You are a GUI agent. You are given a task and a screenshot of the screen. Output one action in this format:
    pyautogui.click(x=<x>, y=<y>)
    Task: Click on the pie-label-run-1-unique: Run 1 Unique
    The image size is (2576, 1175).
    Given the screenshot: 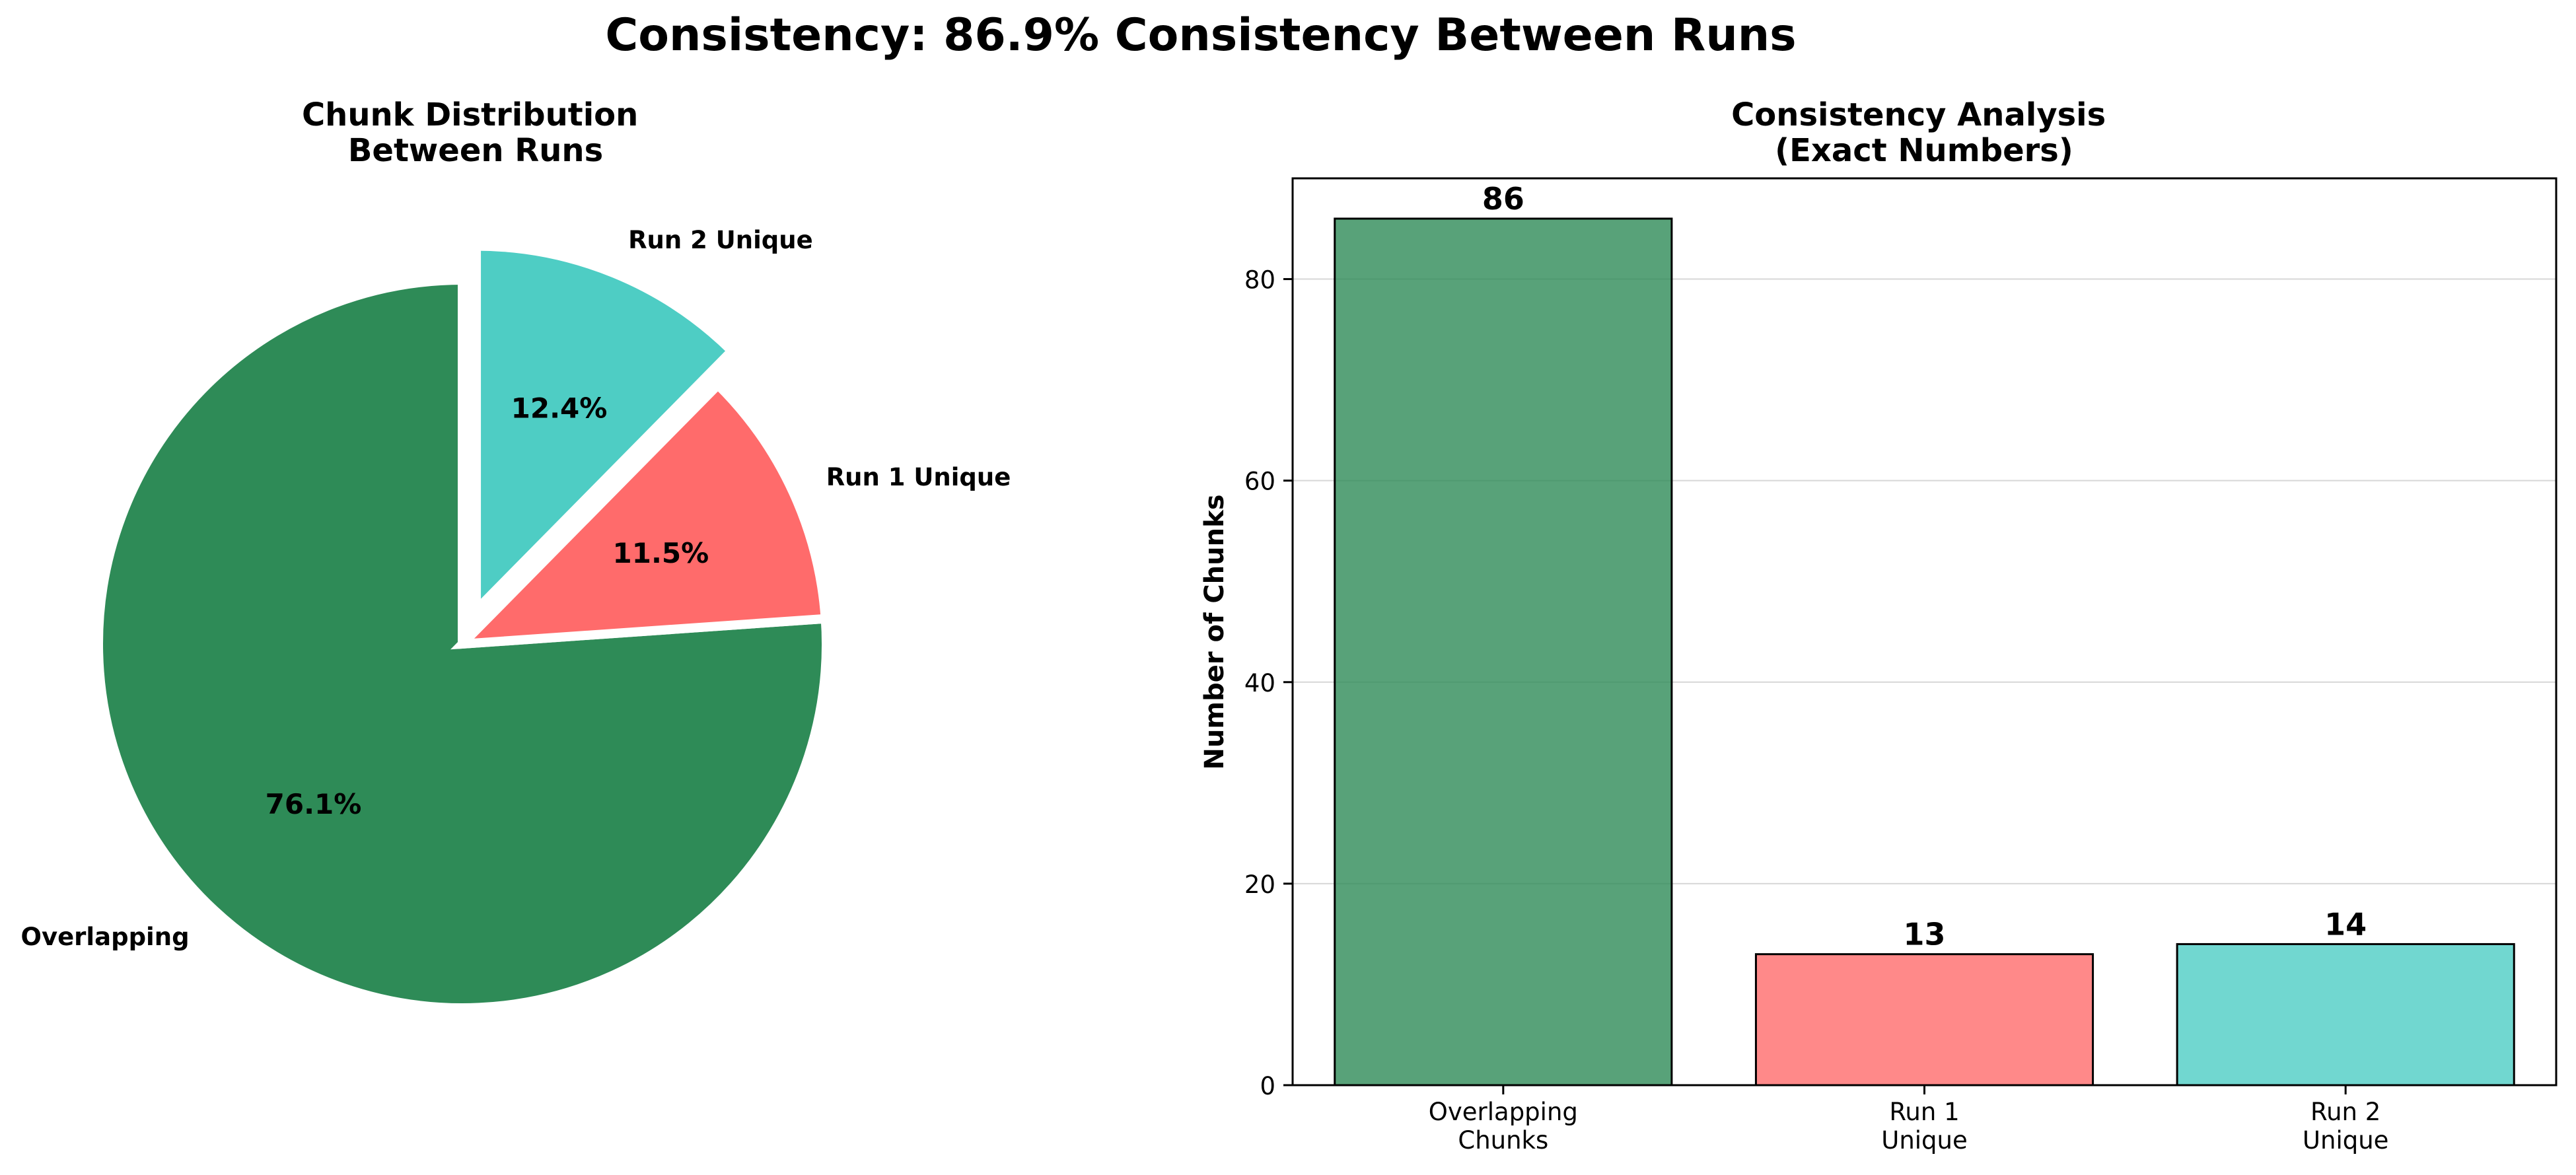 What is the action you would take?
    pyautogui.click(x=918, y=477)
    